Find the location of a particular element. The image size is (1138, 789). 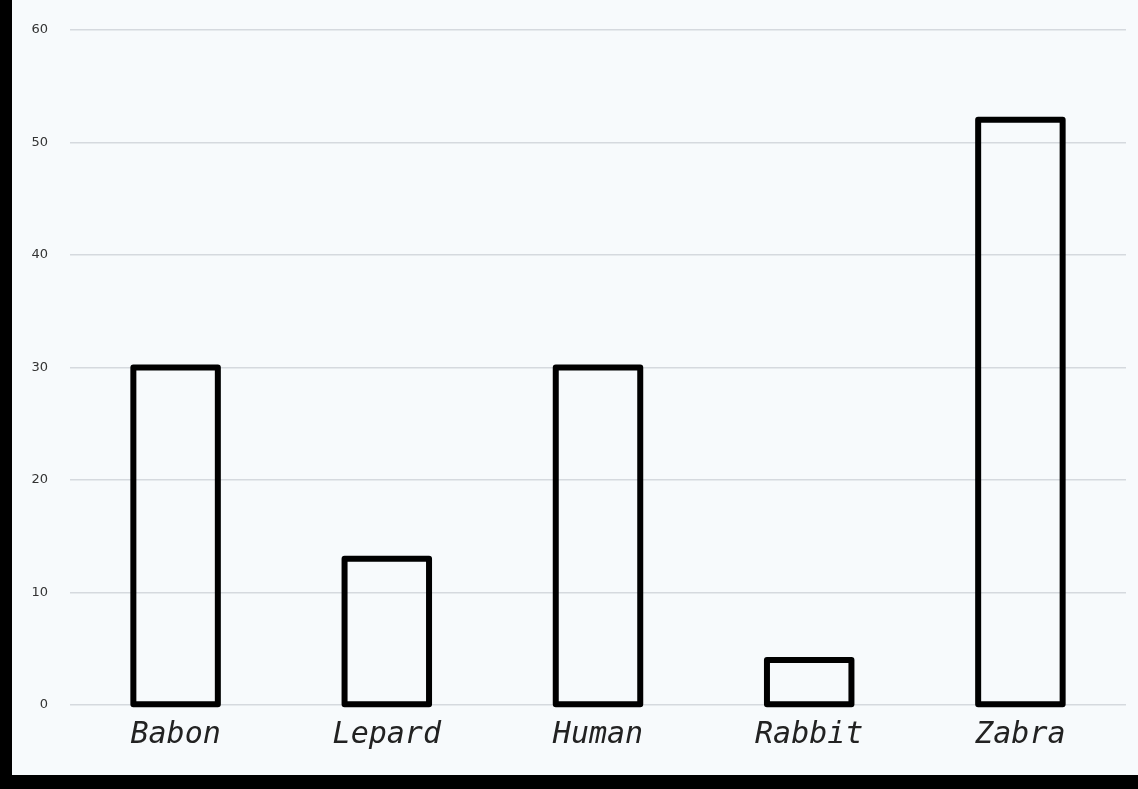

y-tick-label: 10 is located at coordinates (39, 591).